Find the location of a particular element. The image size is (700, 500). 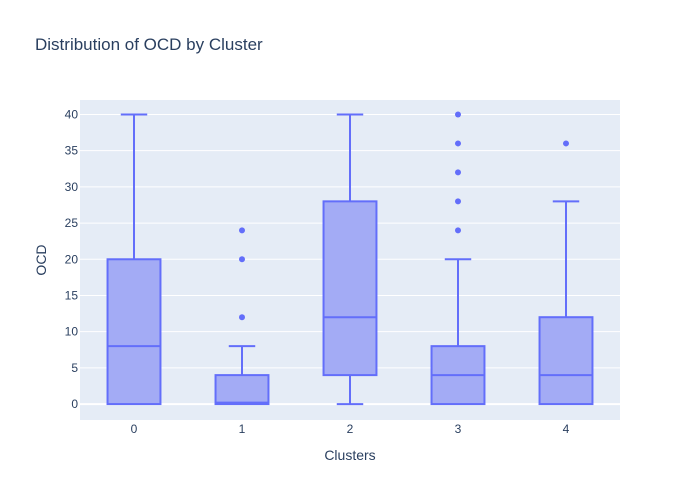

x-tick-label: 1 is located at coordinates (242, 429).